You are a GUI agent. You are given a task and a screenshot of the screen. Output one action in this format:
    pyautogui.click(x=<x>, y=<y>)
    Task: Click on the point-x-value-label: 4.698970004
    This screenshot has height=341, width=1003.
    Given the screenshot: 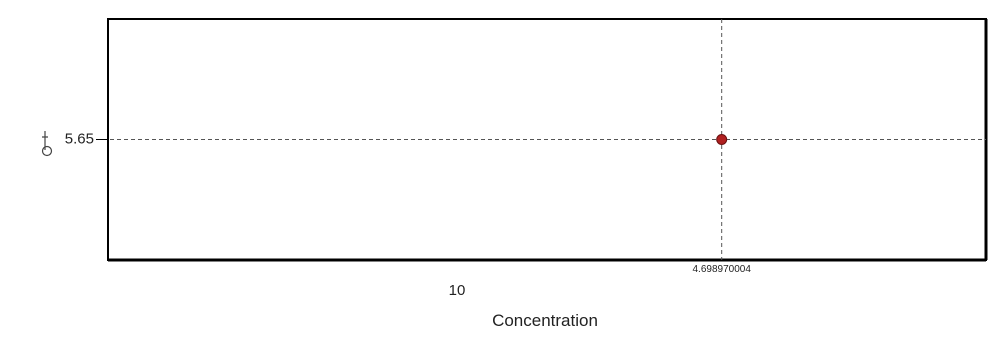 What is the action you would take?
    pyautogui.click(x=721, y=269)
    